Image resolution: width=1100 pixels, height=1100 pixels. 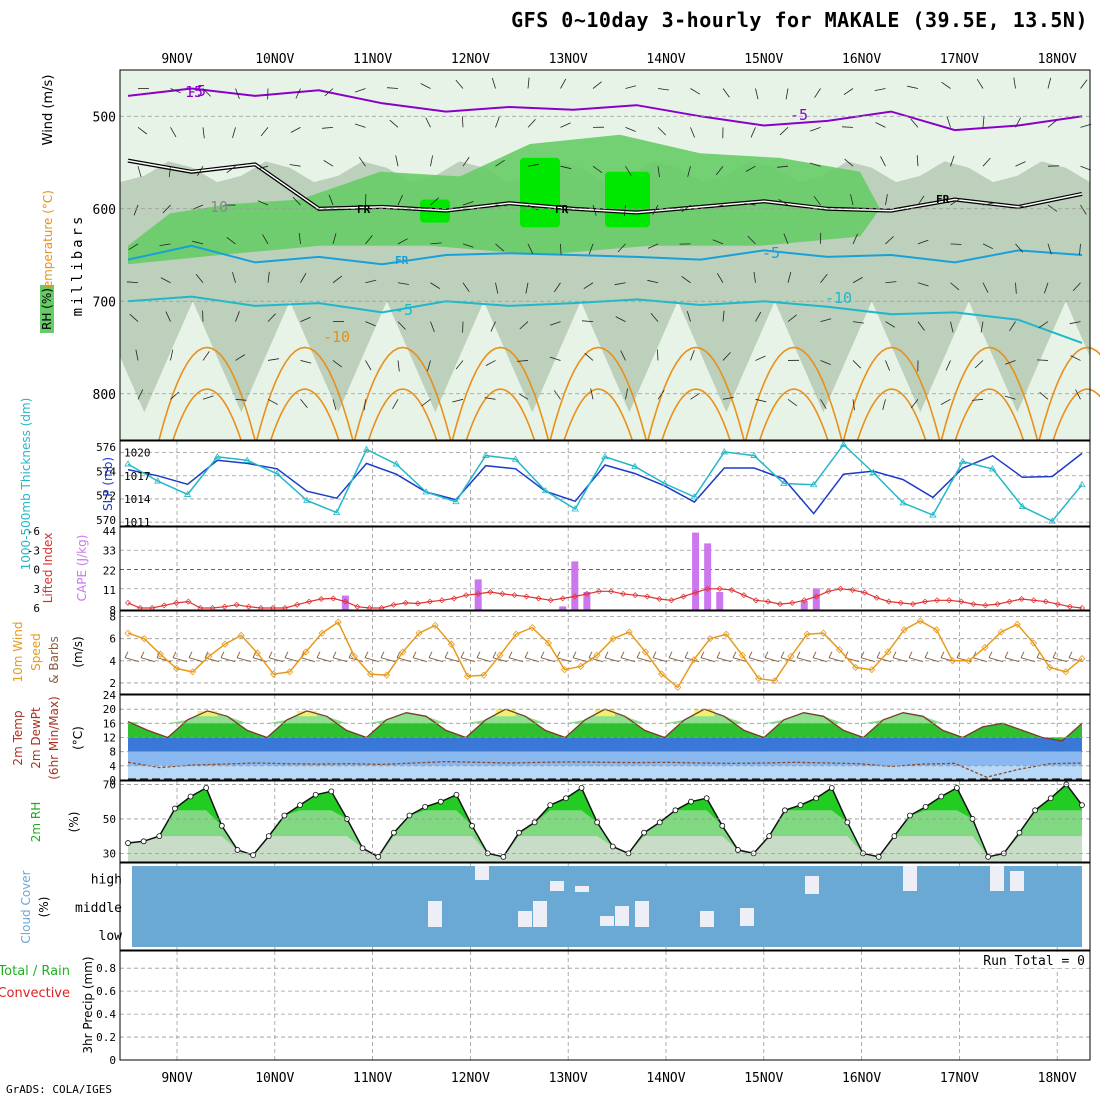 What do you see at coordinates (106, 496) in the screenshot?
I see `thickness-tick: 572` at bounding box center [106, 496].